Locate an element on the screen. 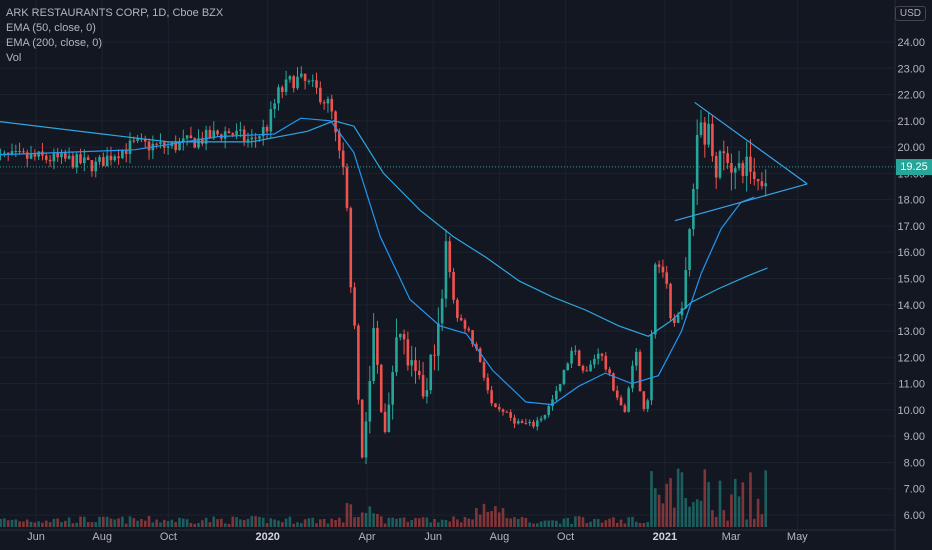 This screenshot has height=550, width=932. y-tick-label: 7.00 is located at coordinates (914, 490).